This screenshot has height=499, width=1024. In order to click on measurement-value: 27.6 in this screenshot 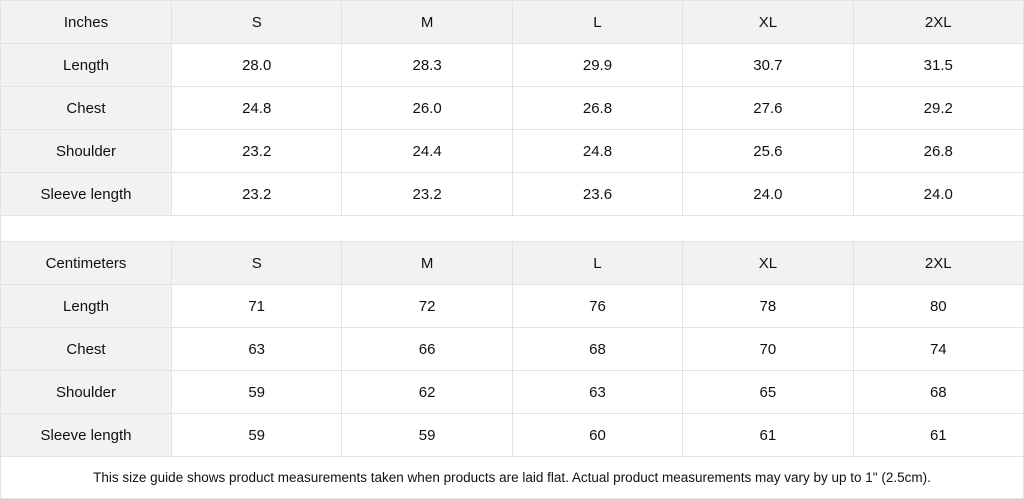, I will do `click(768, 108)`.